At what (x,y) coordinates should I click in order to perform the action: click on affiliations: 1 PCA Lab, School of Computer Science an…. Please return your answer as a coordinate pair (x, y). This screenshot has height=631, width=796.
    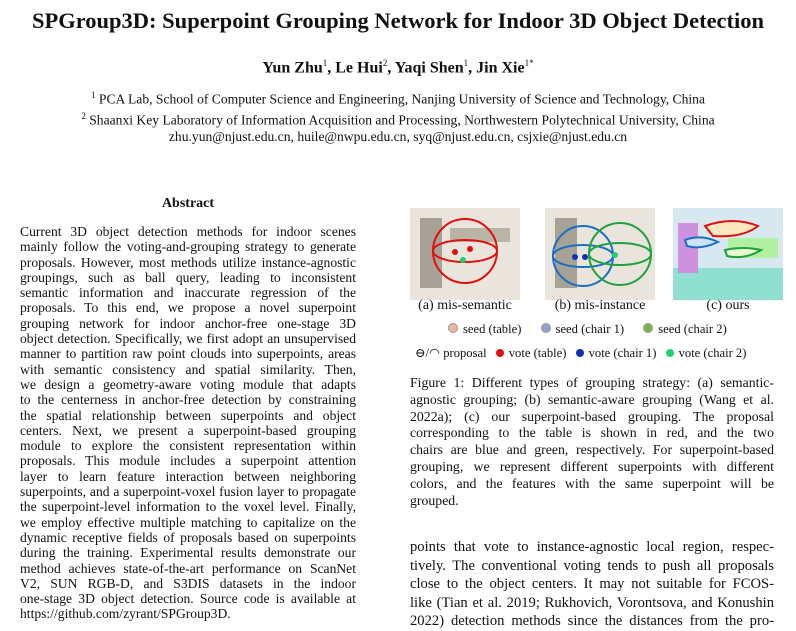
    Looking at the image, I should click on (398, 116).